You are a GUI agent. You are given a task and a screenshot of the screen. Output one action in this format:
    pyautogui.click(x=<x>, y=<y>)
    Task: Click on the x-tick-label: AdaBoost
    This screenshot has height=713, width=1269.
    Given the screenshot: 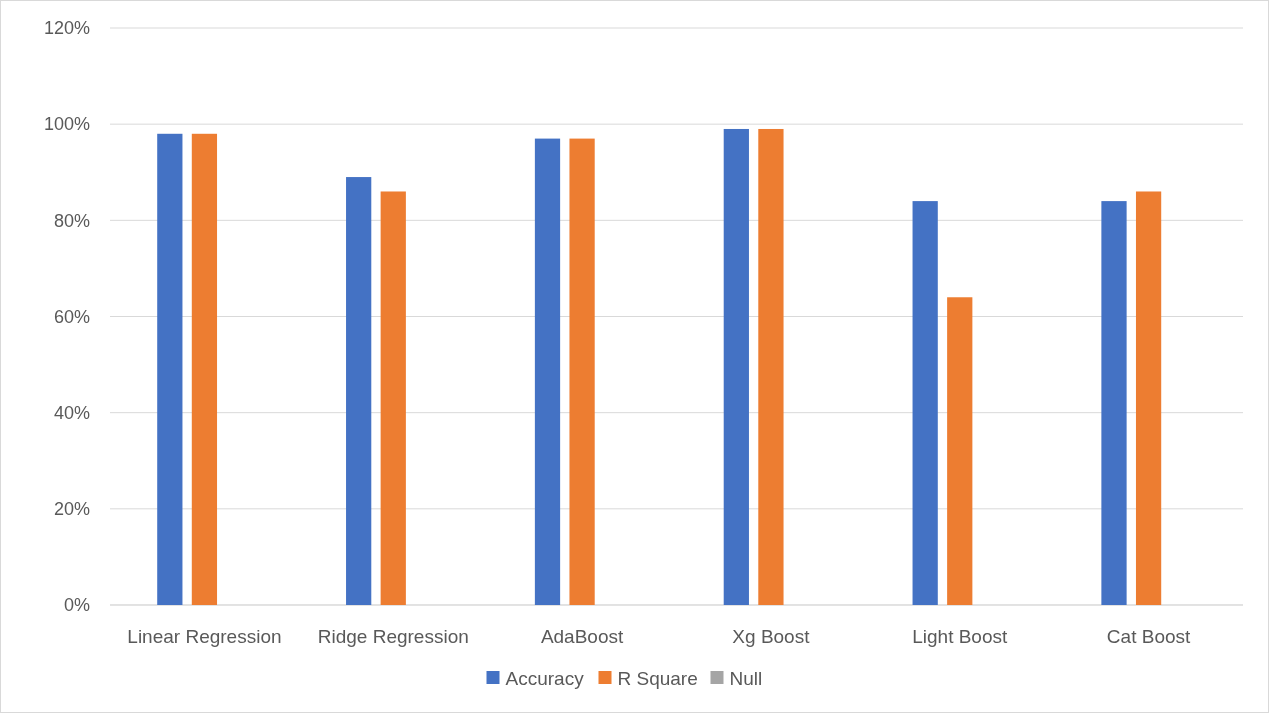 What is the action you would take?
    pyautogui.click(x=582, y=636)
    